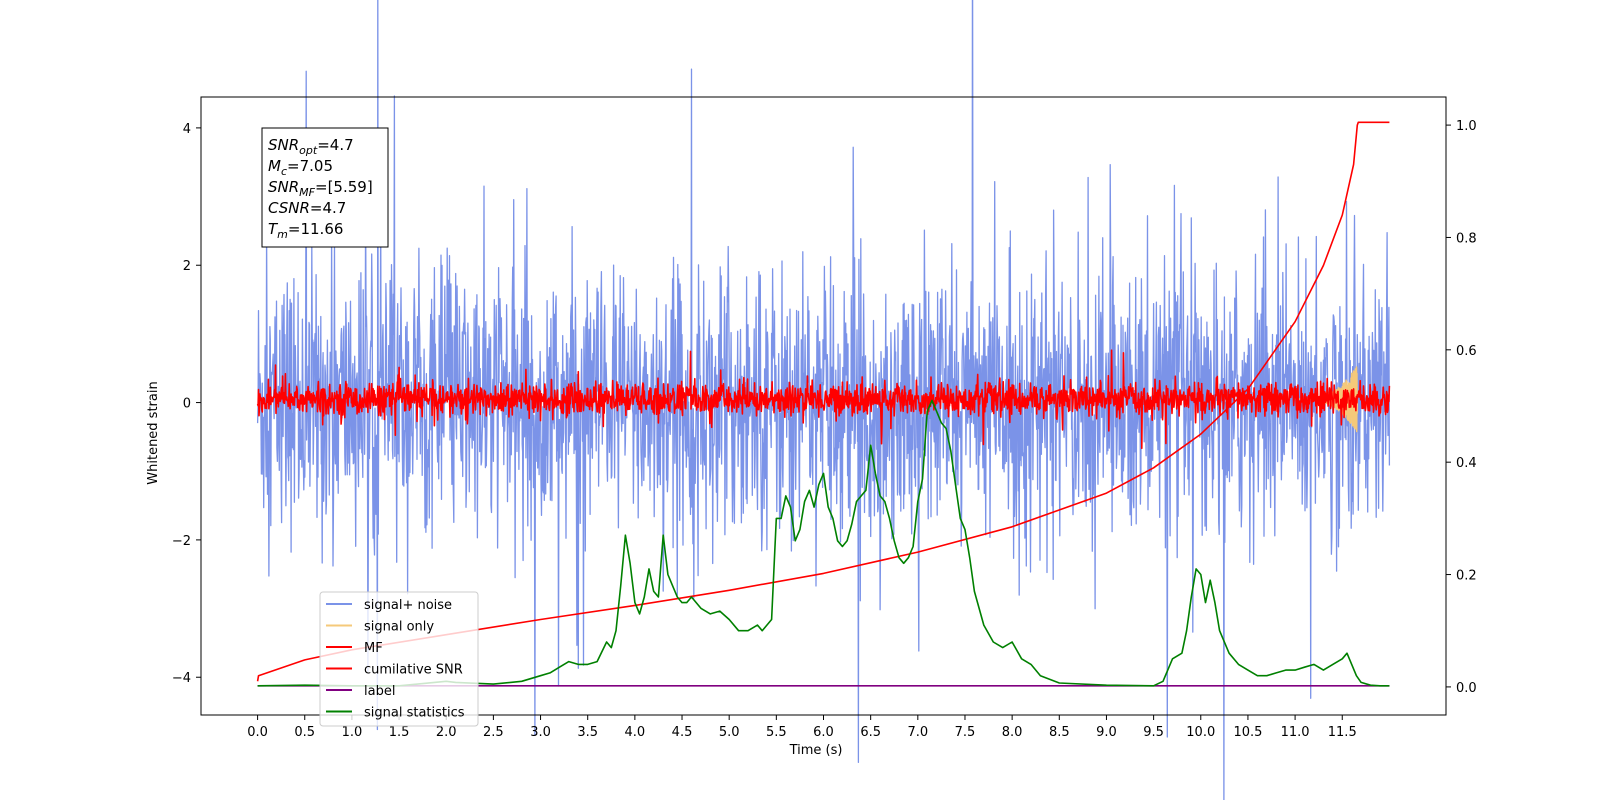  What do you see at coordinates (540, 732) in the screenshot?
I see `x-tick-label: 3.0` at bounding box center [540, 732].